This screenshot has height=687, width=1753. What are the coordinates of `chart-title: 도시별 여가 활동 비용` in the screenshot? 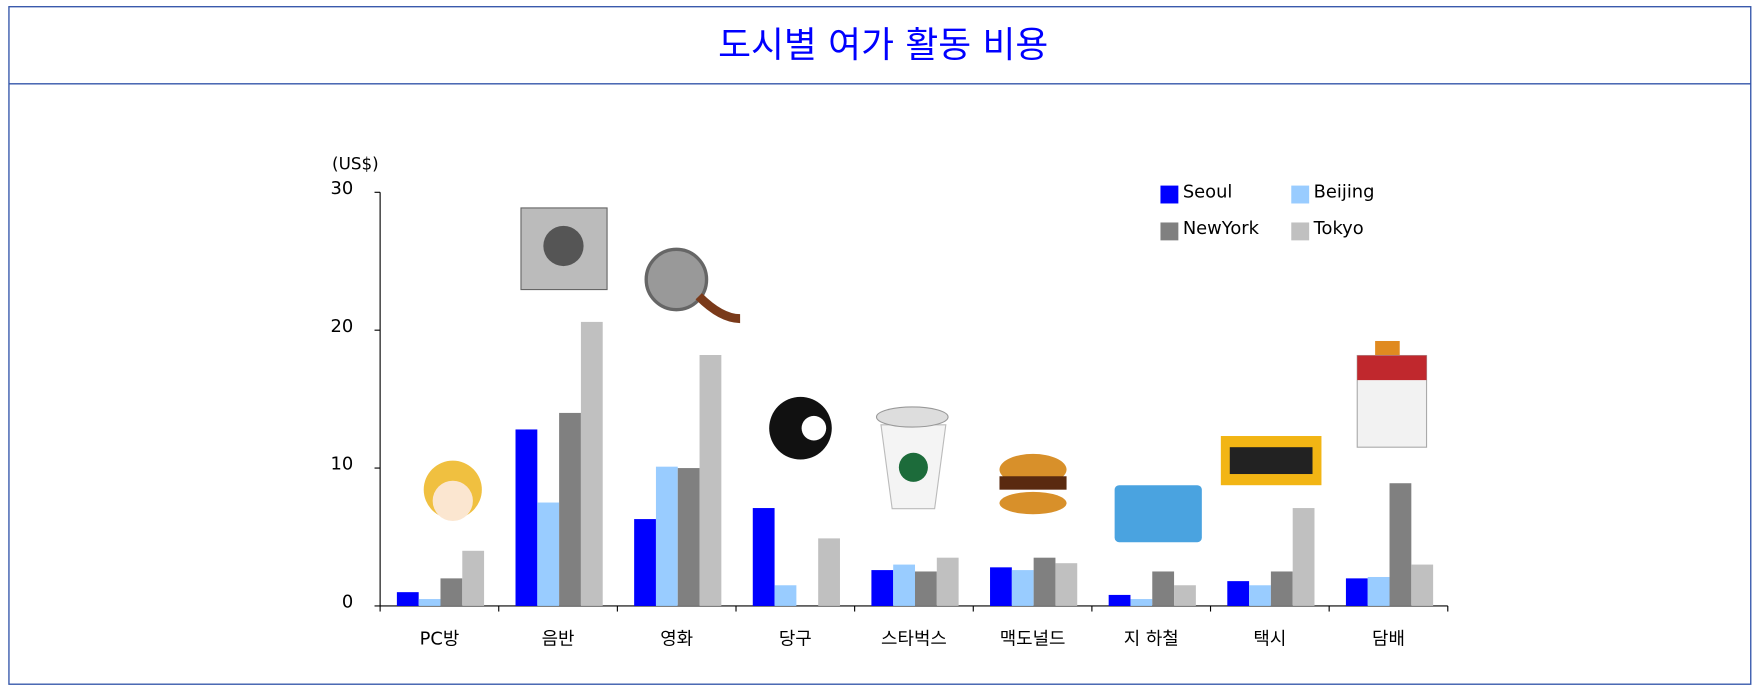 It's located at (883, 45).